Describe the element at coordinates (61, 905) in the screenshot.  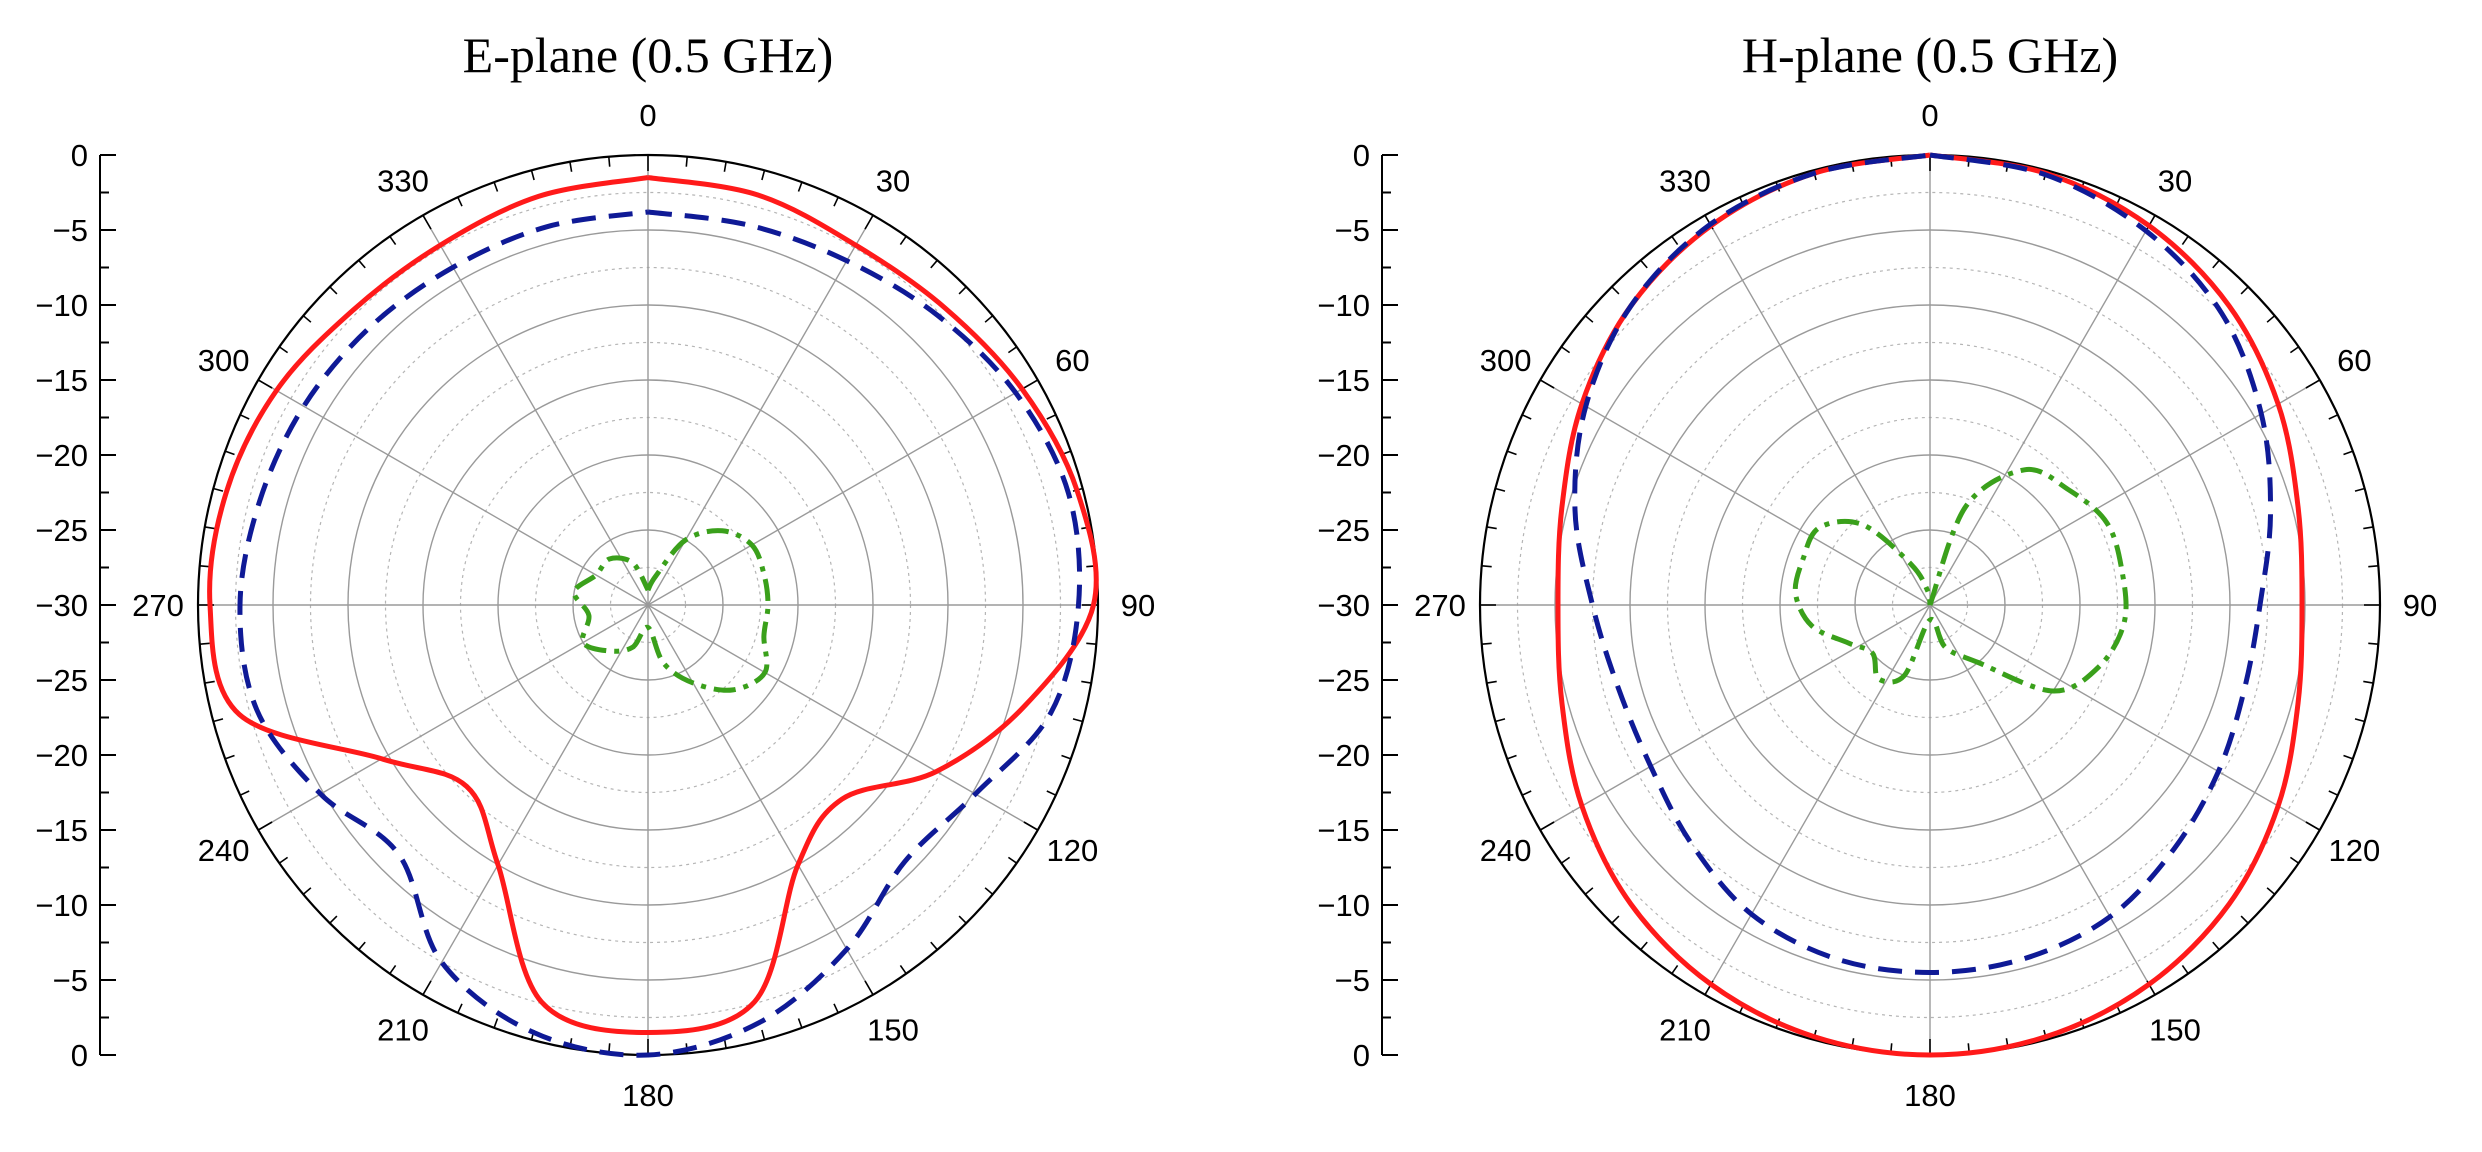
I see `e-plane-axis-tick-label: −10` at that location.